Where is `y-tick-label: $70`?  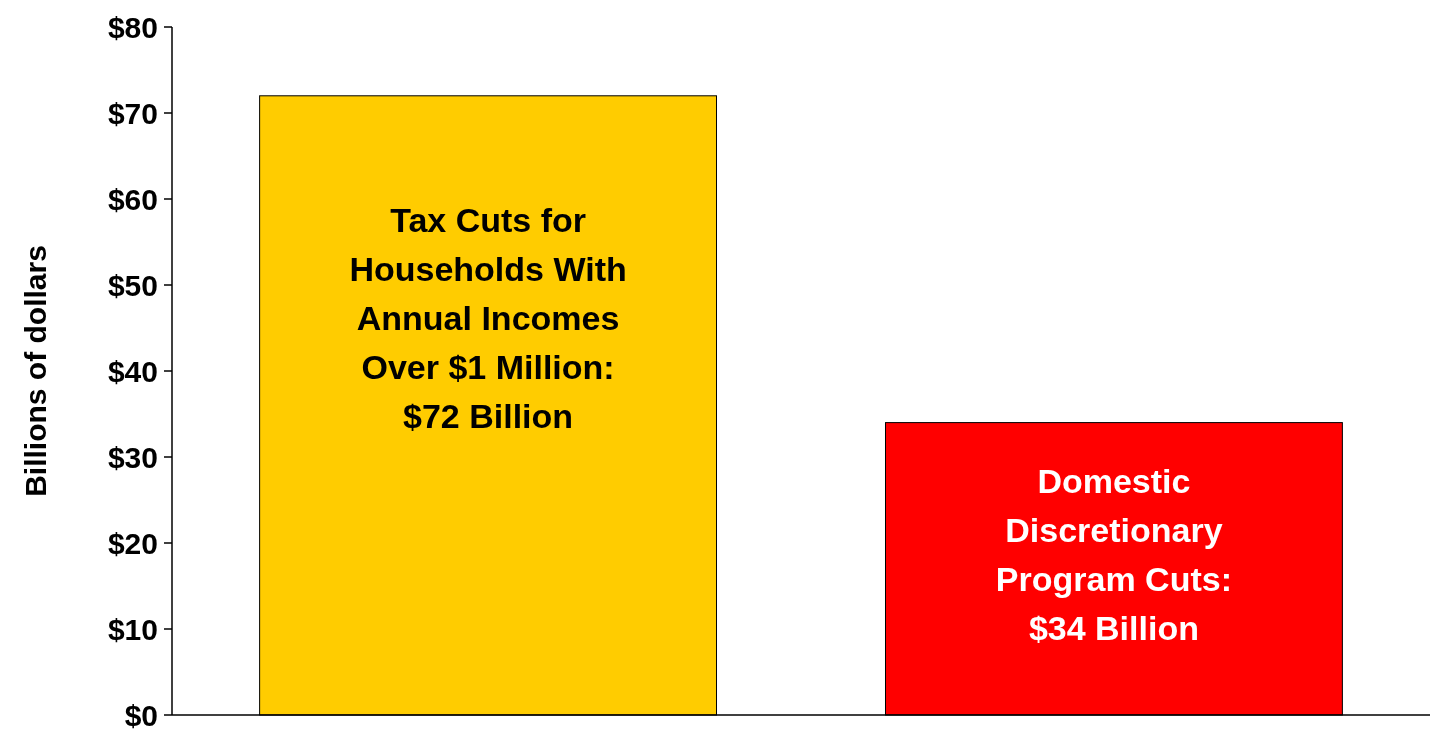
y-tick-label: $70 is located at coordinates (132, 113).